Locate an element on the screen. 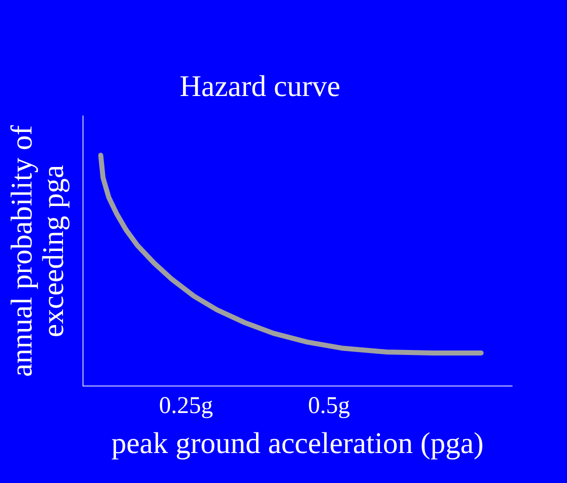 The height and width of the screenshot is (483, 567). y-axis-title: annual probability of exceeding pga is located at coordinates (38, 251).